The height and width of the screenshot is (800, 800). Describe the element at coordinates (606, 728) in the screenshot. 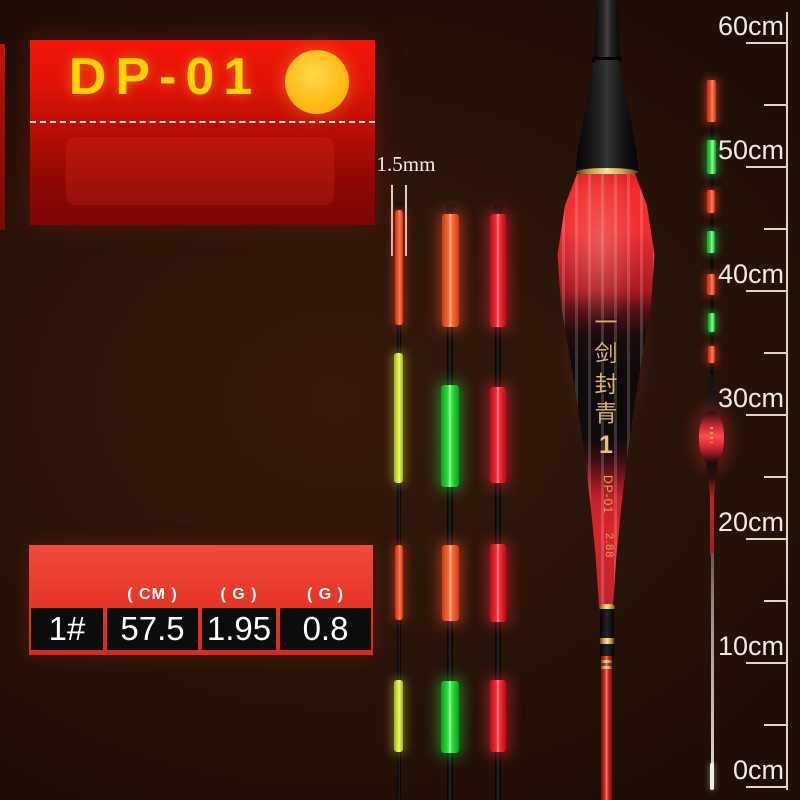

I see `big-float-tail-stem` at that location.